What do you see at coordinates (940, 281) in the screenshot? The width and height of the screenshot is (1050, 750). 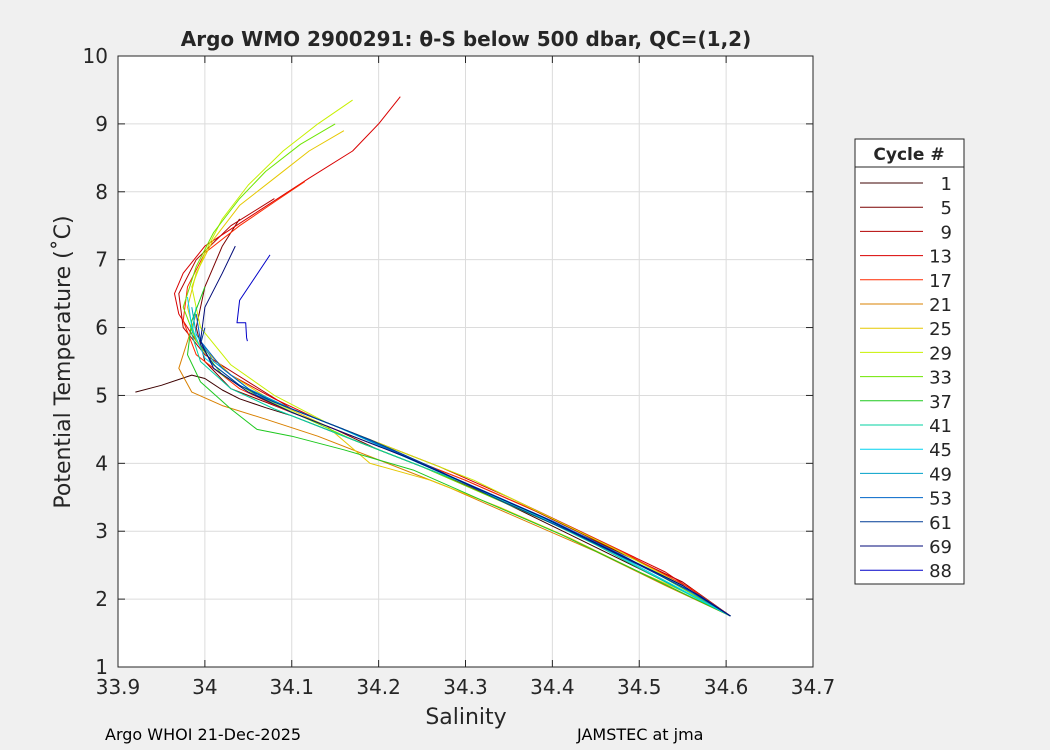 I see `legend-label-cycle-17: 17` at bounding box center [940, 281].